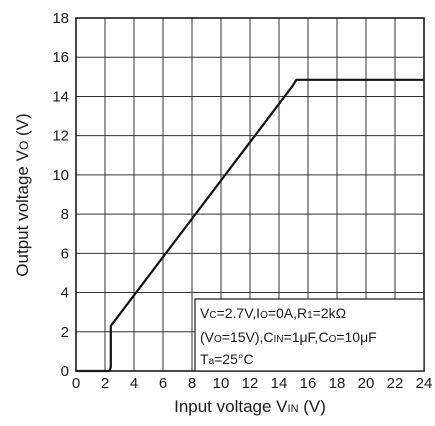 The height and width of the screenshot is (426, 435). What do you see at coordinates (65, 332) in the screenshot?
I see `y-tick-label: 2` at bounding box center [65, 332].